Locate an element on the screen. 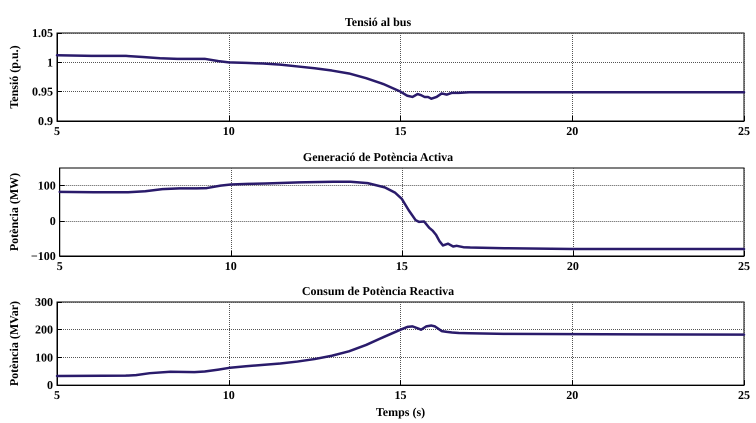 Image resolution: width=756 pixels, height=423 pixels. y-axis-title: Potència (MVar) is located at coordinates (14, 343).